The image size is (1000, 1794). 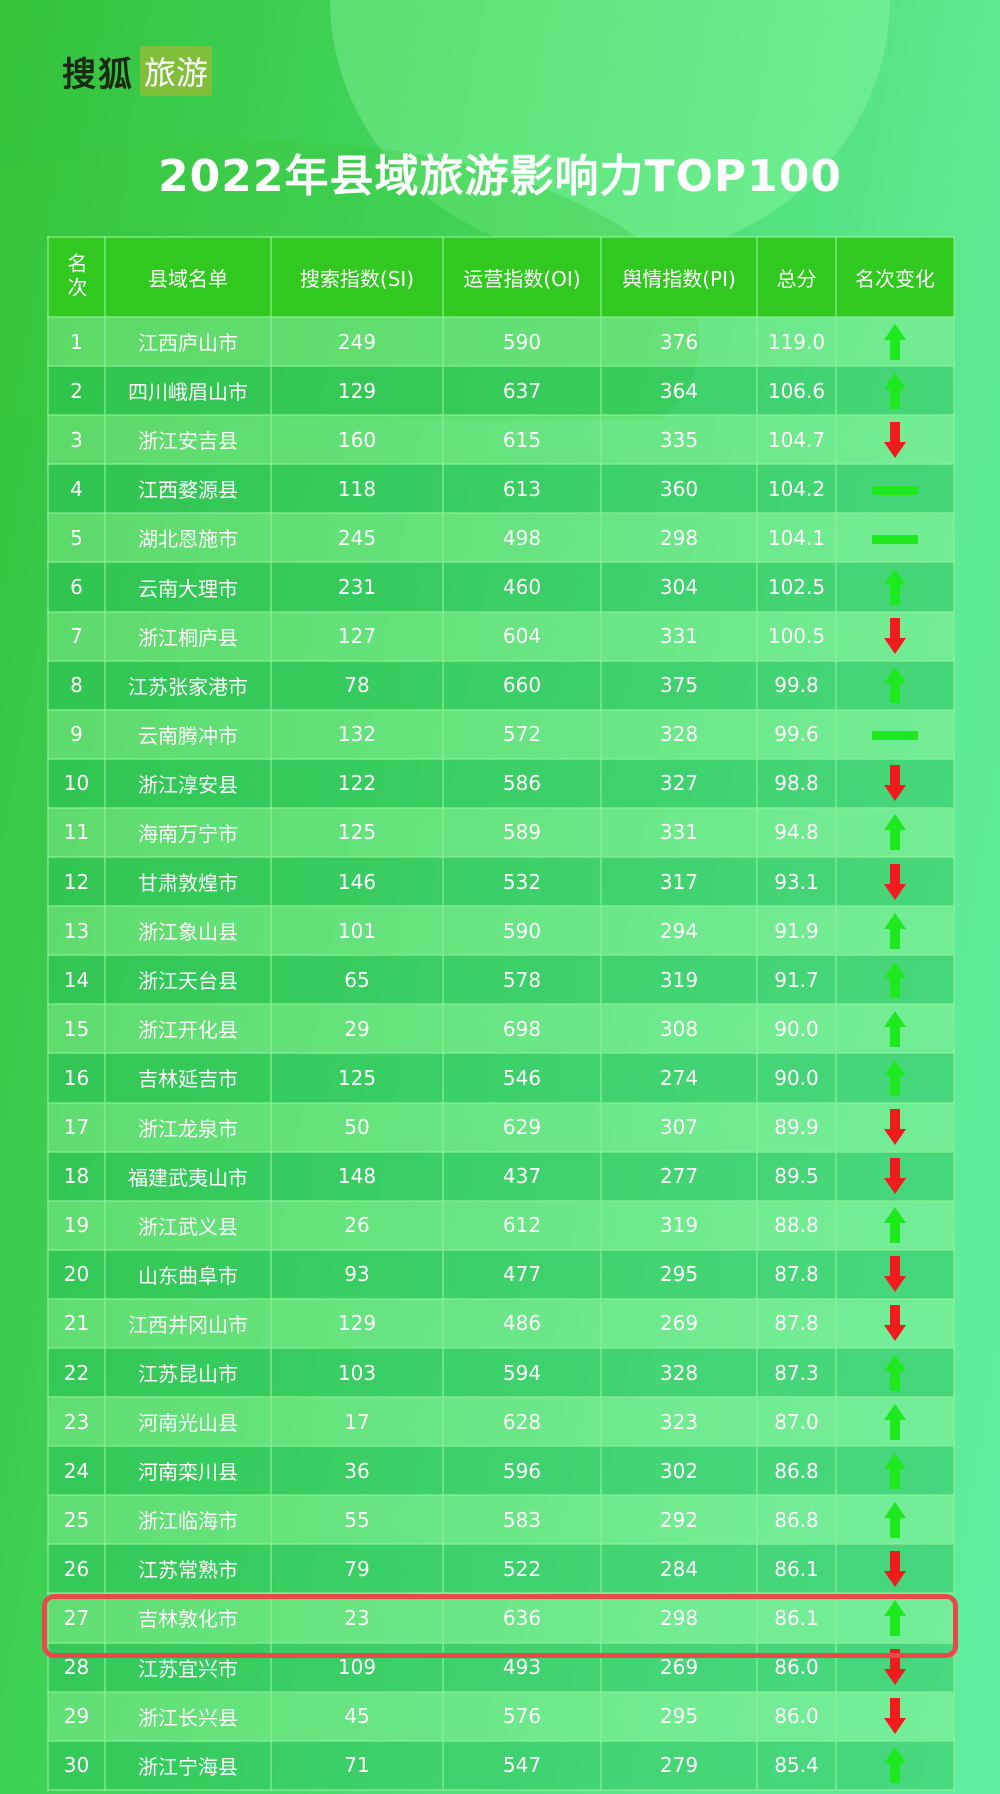 What do you see at coordinates (501, 1765) in the screenshot?
I see `table-row: 30 浙江宁海县 71 547 279 85.4` at bounding box center [501, 1765].